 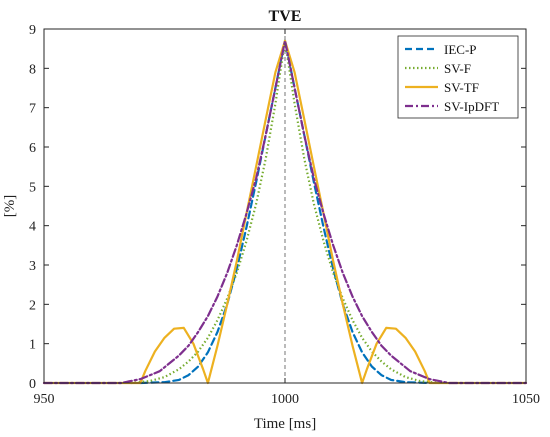 What do you see at coordinates (526, 399) in the screenshot?
I see `x-tick-label: 1050` at bounding box center [526, 399].